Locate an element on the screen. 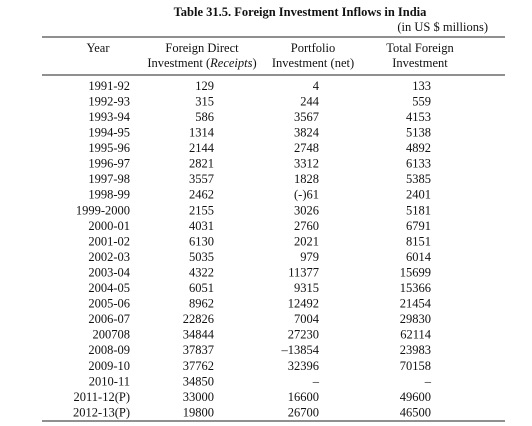 The width and height of the screenshot is (532, 426). value-cell: 62114 is located at coordinates (416, 335).